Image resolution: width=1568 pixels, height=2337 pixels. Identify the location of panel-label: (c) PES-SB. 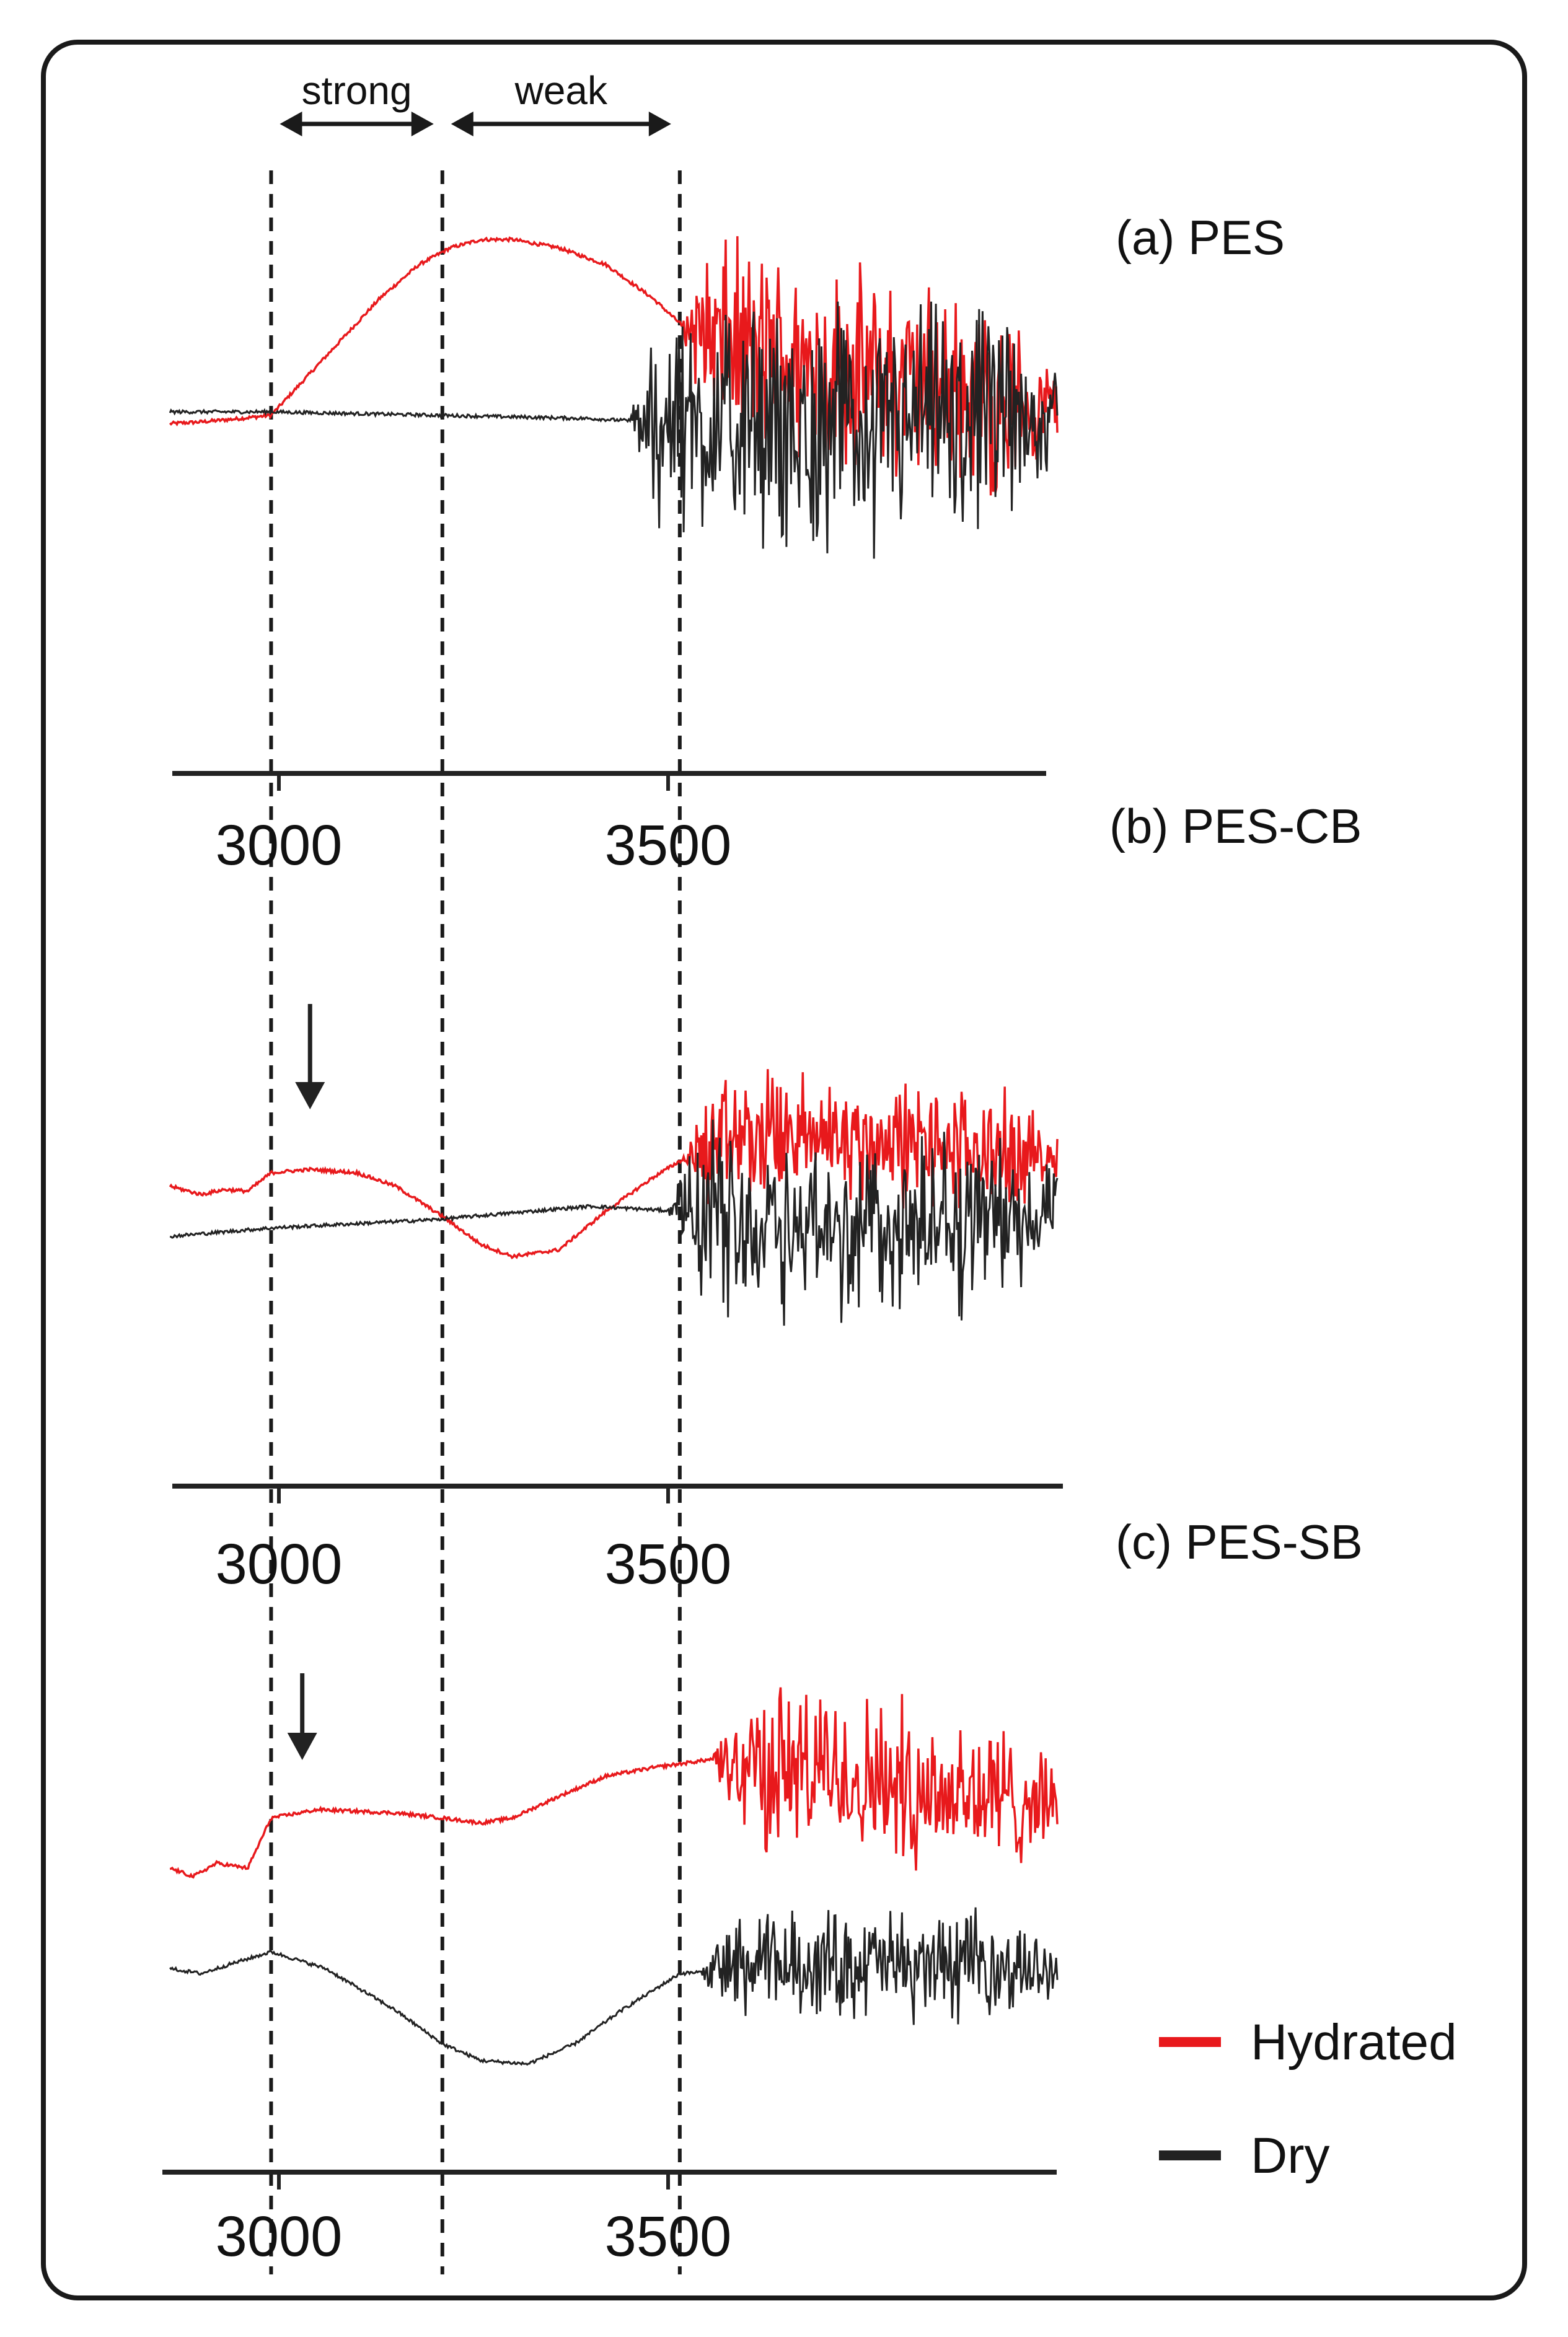
(1239, 1542).